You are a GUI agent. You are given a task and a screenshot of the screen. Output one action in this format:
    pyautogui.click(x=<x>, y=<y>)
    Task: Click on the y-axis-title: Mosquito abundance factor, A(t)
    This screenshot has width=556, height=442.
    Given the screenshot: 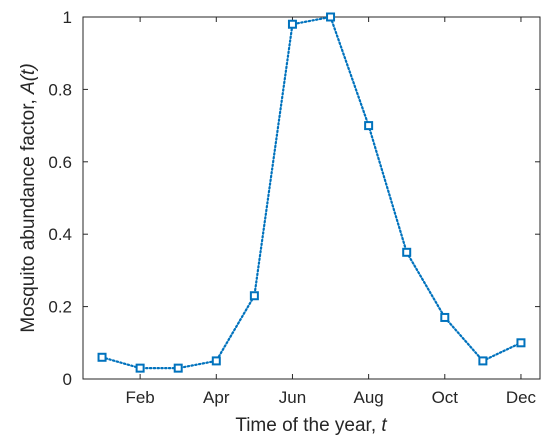 What is the action you would take?
    pyautogui.click(x=28, y=197)
    